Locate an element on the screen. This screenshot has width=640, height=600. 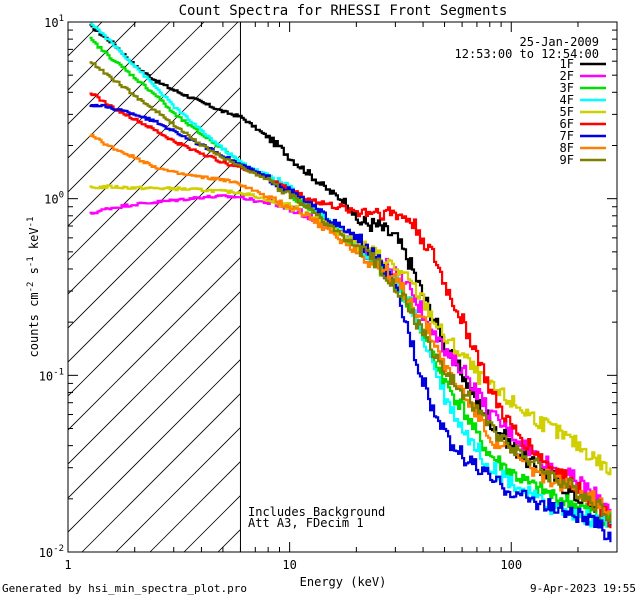
footer-timestamp: 9-Apr-2023 19:55 is located at coordinates (583, 588).